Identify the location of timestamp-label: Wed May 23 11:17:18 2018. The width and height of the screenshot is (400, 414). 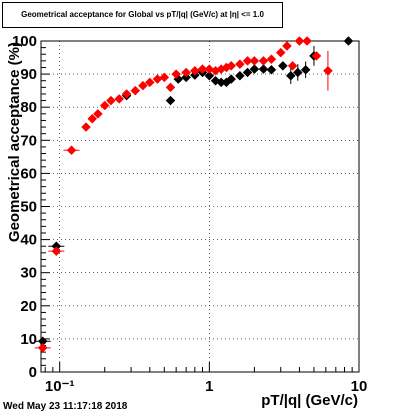
(65, 406).